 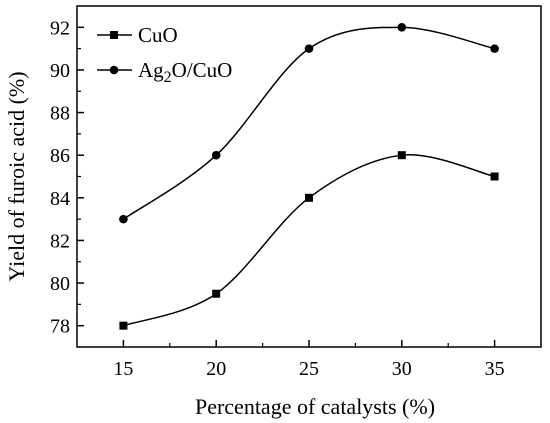 I want to click on y-tick-label: 82, so click(x=60, y=241).